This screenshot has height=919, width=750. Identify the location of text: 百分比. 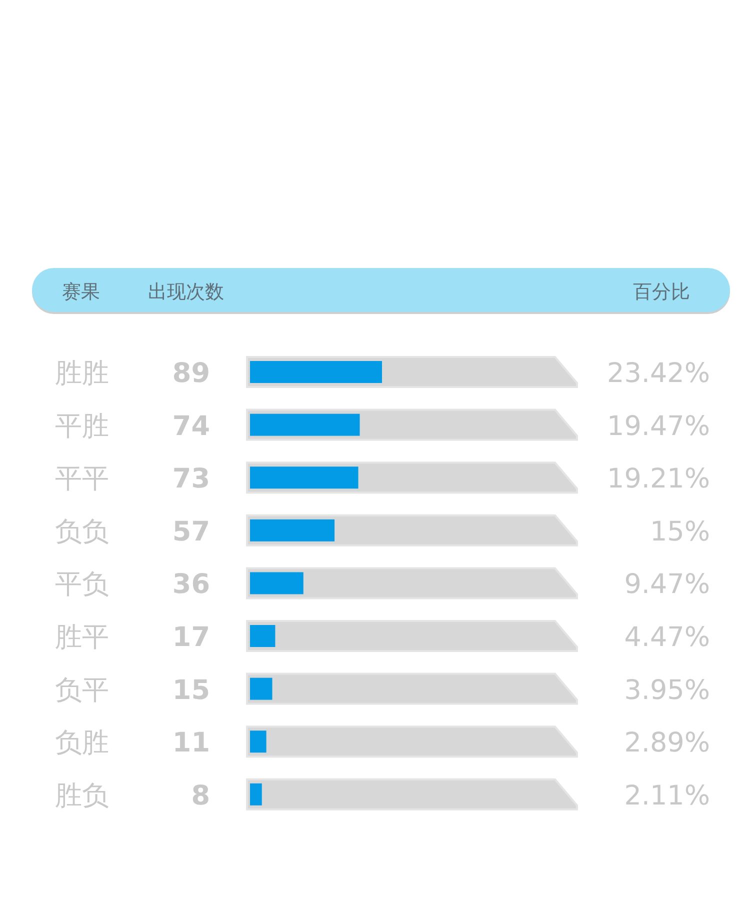
(661, 292).